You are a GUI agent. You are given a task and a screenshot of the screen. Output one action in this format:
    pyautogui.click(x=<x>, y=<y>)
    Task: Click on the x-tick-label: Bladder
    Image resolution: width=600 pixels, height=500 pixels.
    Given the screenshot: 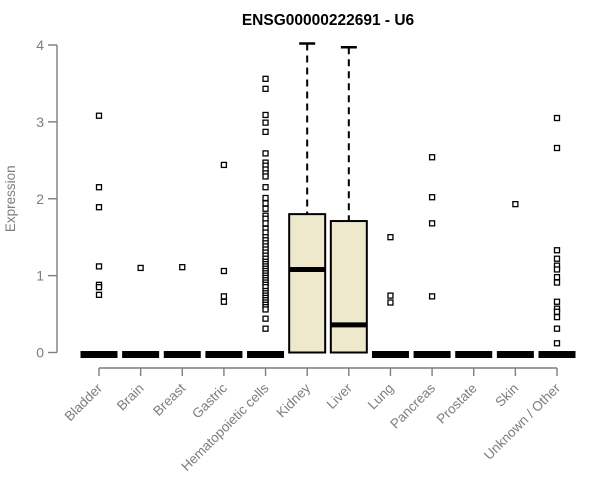 What is the action you would take?
    pyautogui.click(x=84, y=402)
    